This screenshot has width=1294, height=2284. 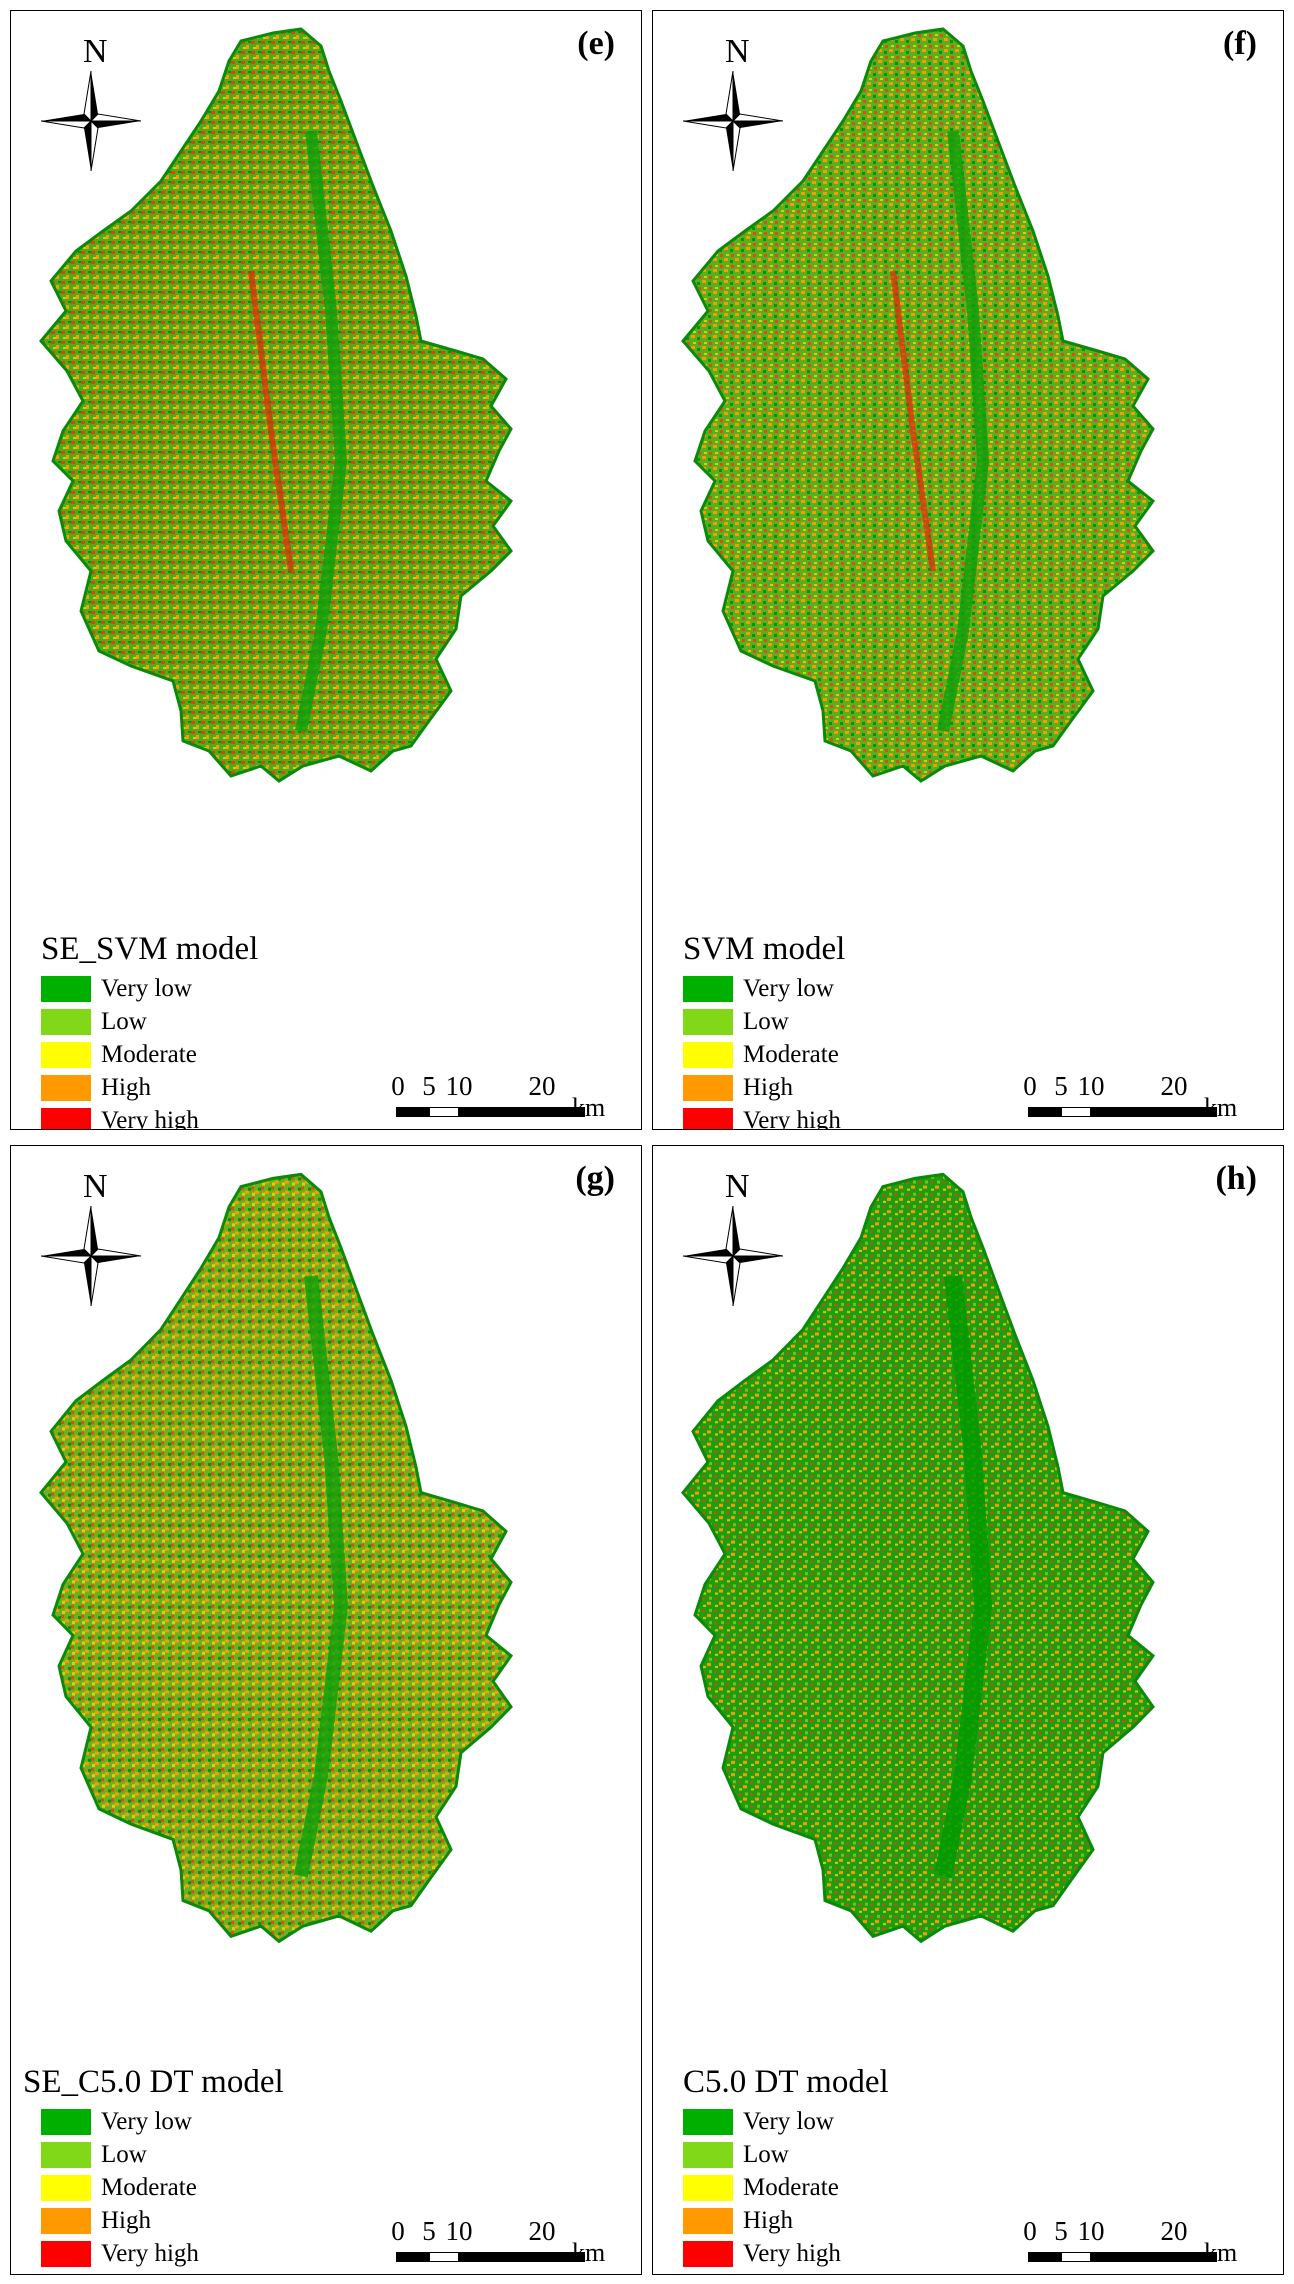 What do you see at coordinates (764, 949) in the screenshot?
I see `legend-title: SVM model` at bounding box center [764, 949].